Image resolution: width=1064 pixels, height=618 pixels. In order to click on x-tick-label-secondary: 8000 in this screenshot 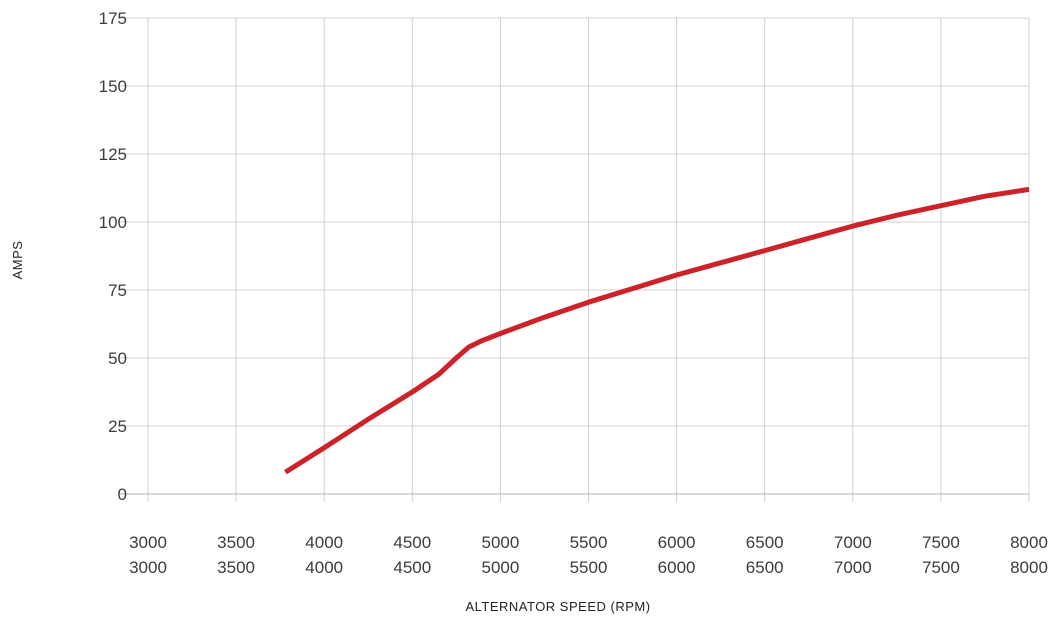, I will do `click(1029, 567)`.